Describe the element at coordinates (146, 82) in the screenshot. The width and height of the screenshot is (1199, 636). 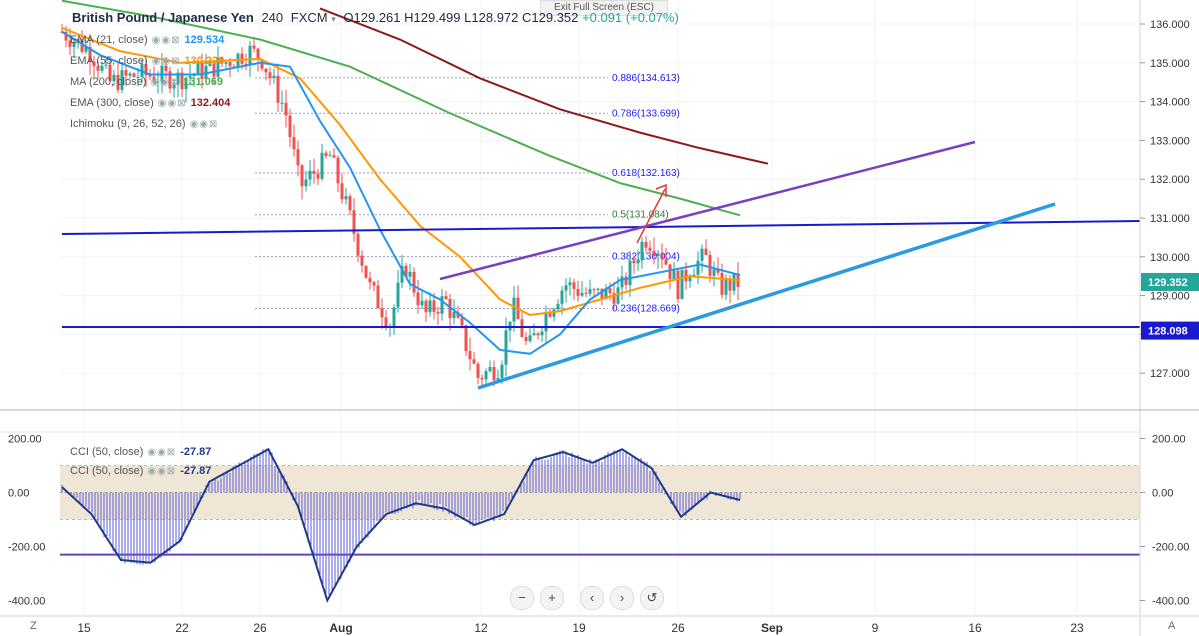
I see `indicator-legend-item: MA (200, close) ◉◉⊠ 131.069` at that location.